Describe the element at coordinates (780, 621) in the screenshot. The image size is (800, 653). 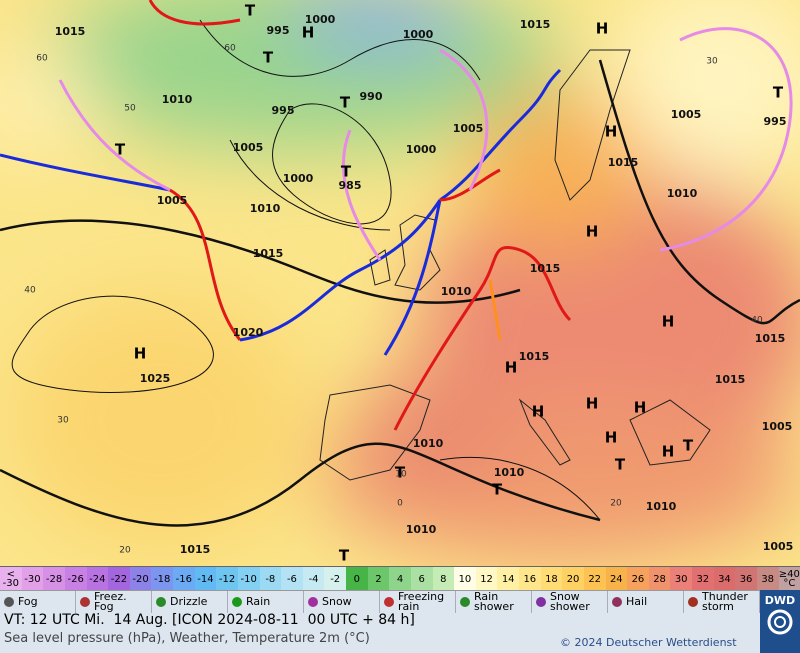
I see `logo: DWD` at that location.